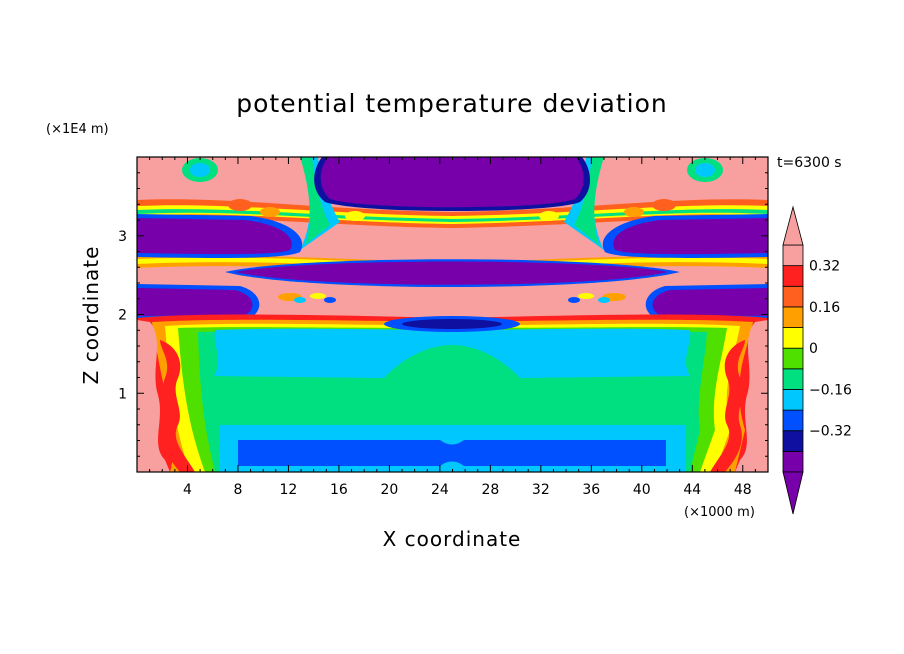 The height and width of the screenshot is (654, 904). I want to click on x-tick-label: 24, so click(440, 490).